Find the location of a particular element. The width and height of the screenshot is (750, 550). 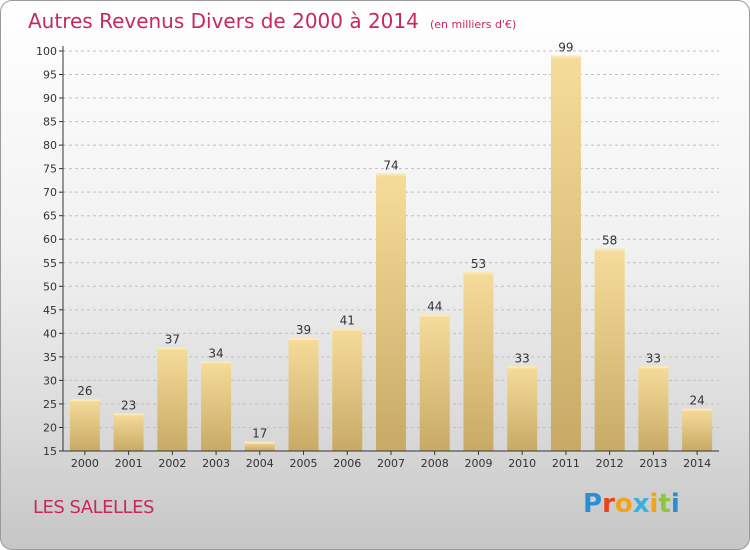

bar-value-label: 58 is located at coordinates (609, 241).